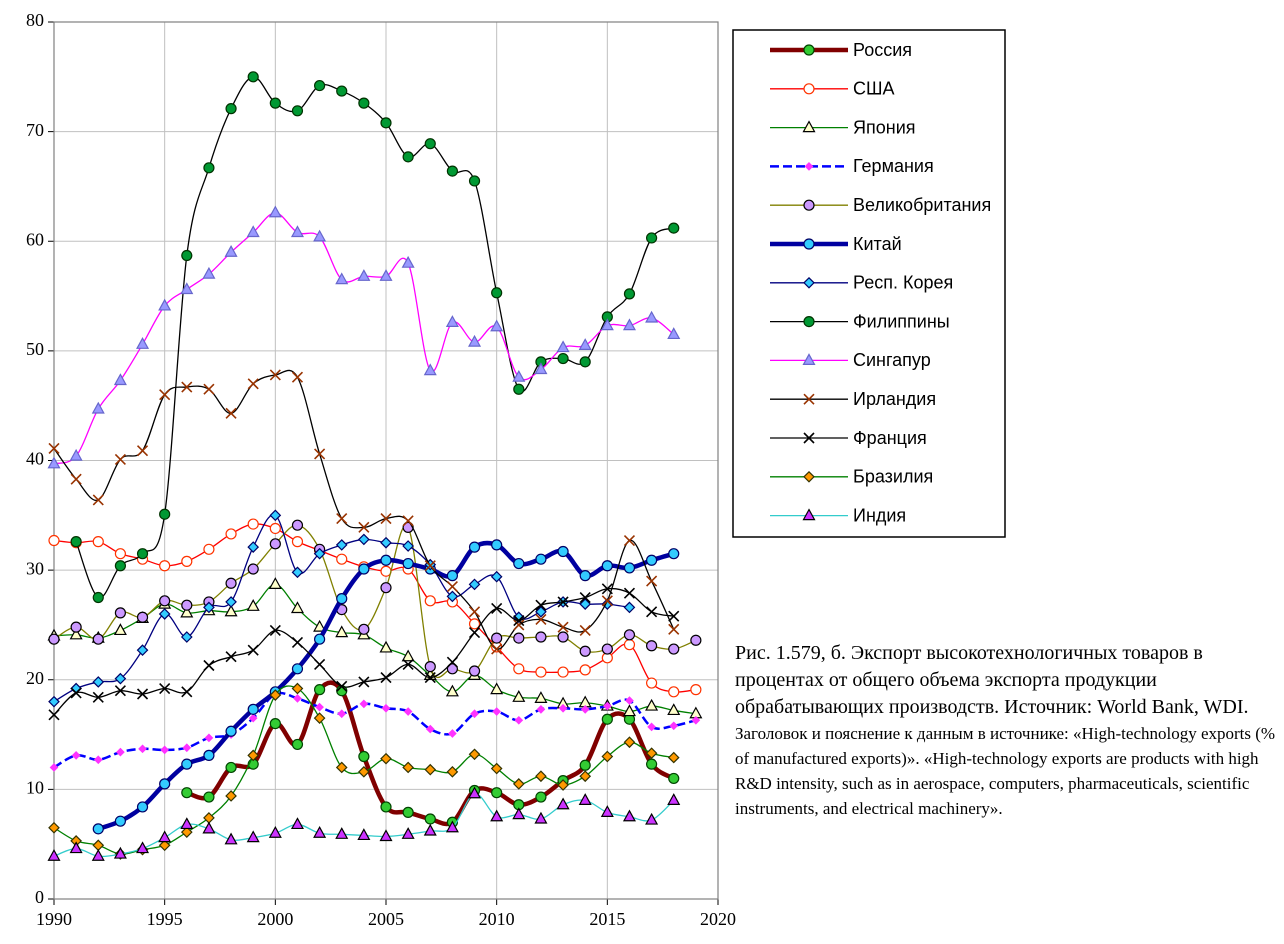  Describe the element at coordinates (893, 166) in the screenshot. I see `legend-label: Германия` at that location.